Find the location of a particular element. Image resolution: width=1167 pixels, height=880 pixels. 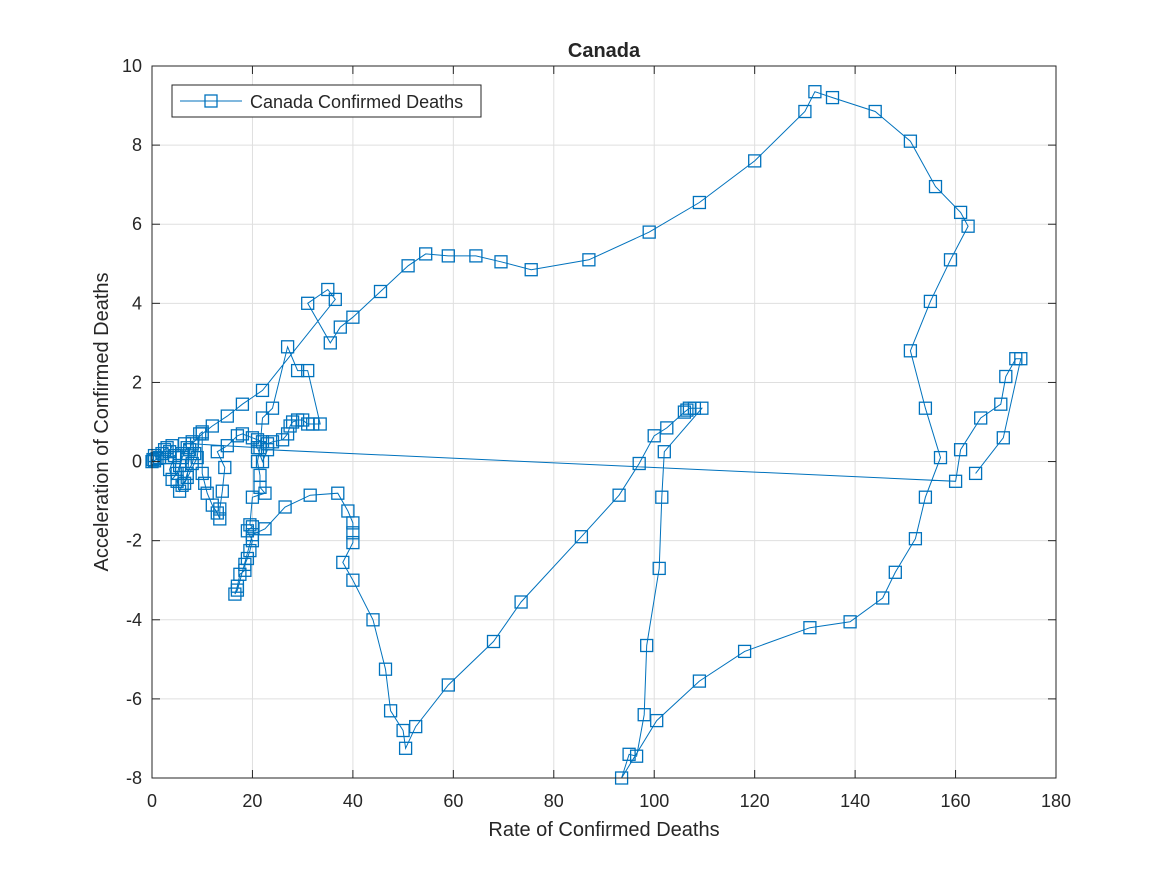

chart-title: Canada is located at coordinates (604, 51).